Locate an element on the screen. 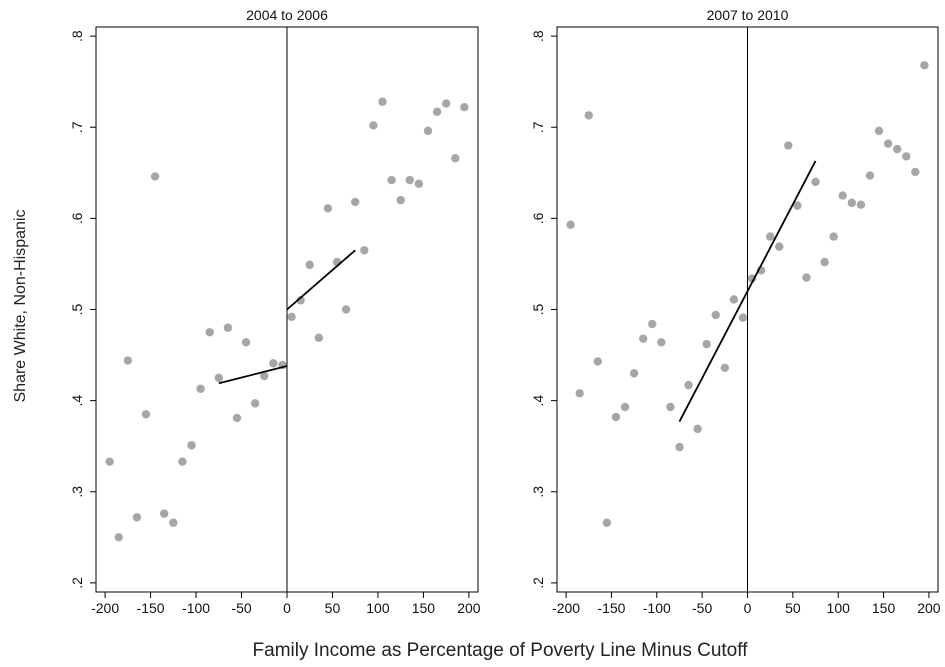 The height and width of the screenshot is (667, 945). x-tick-label: -100 is located at coordinates (196, 608).